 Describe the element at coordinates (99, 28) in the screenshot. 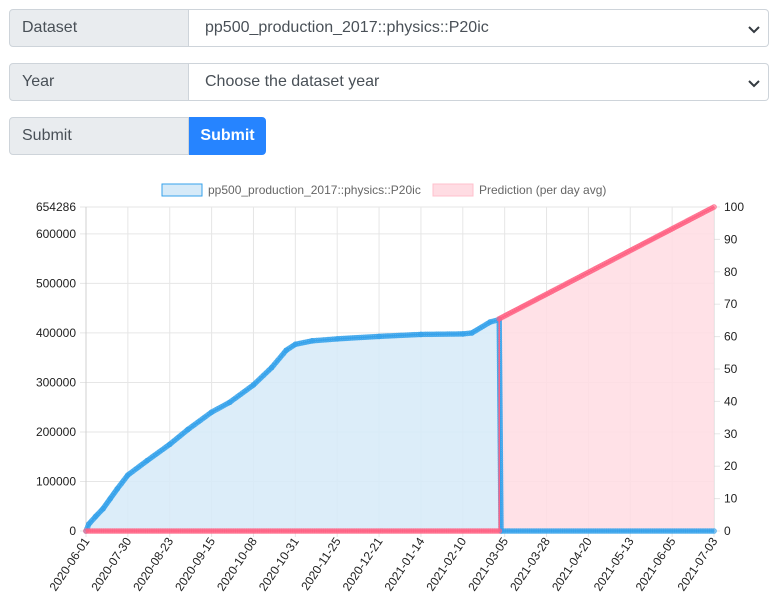

I see `dataset-label: Dataset` at that location.